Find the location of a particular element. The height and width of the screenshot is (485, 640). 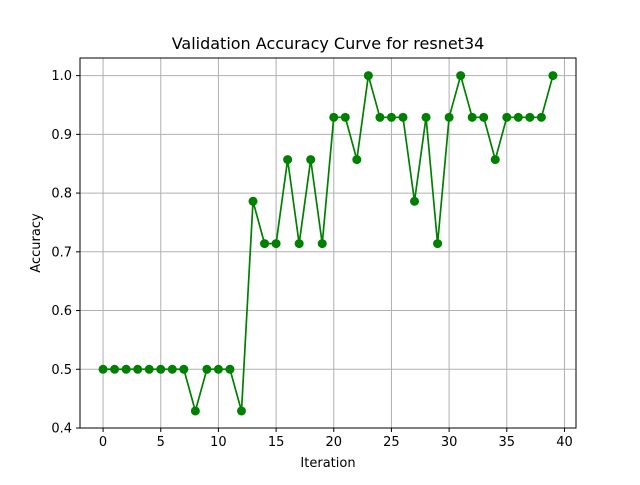

x-tick-label: 25 is located at coordinates (391, 442).